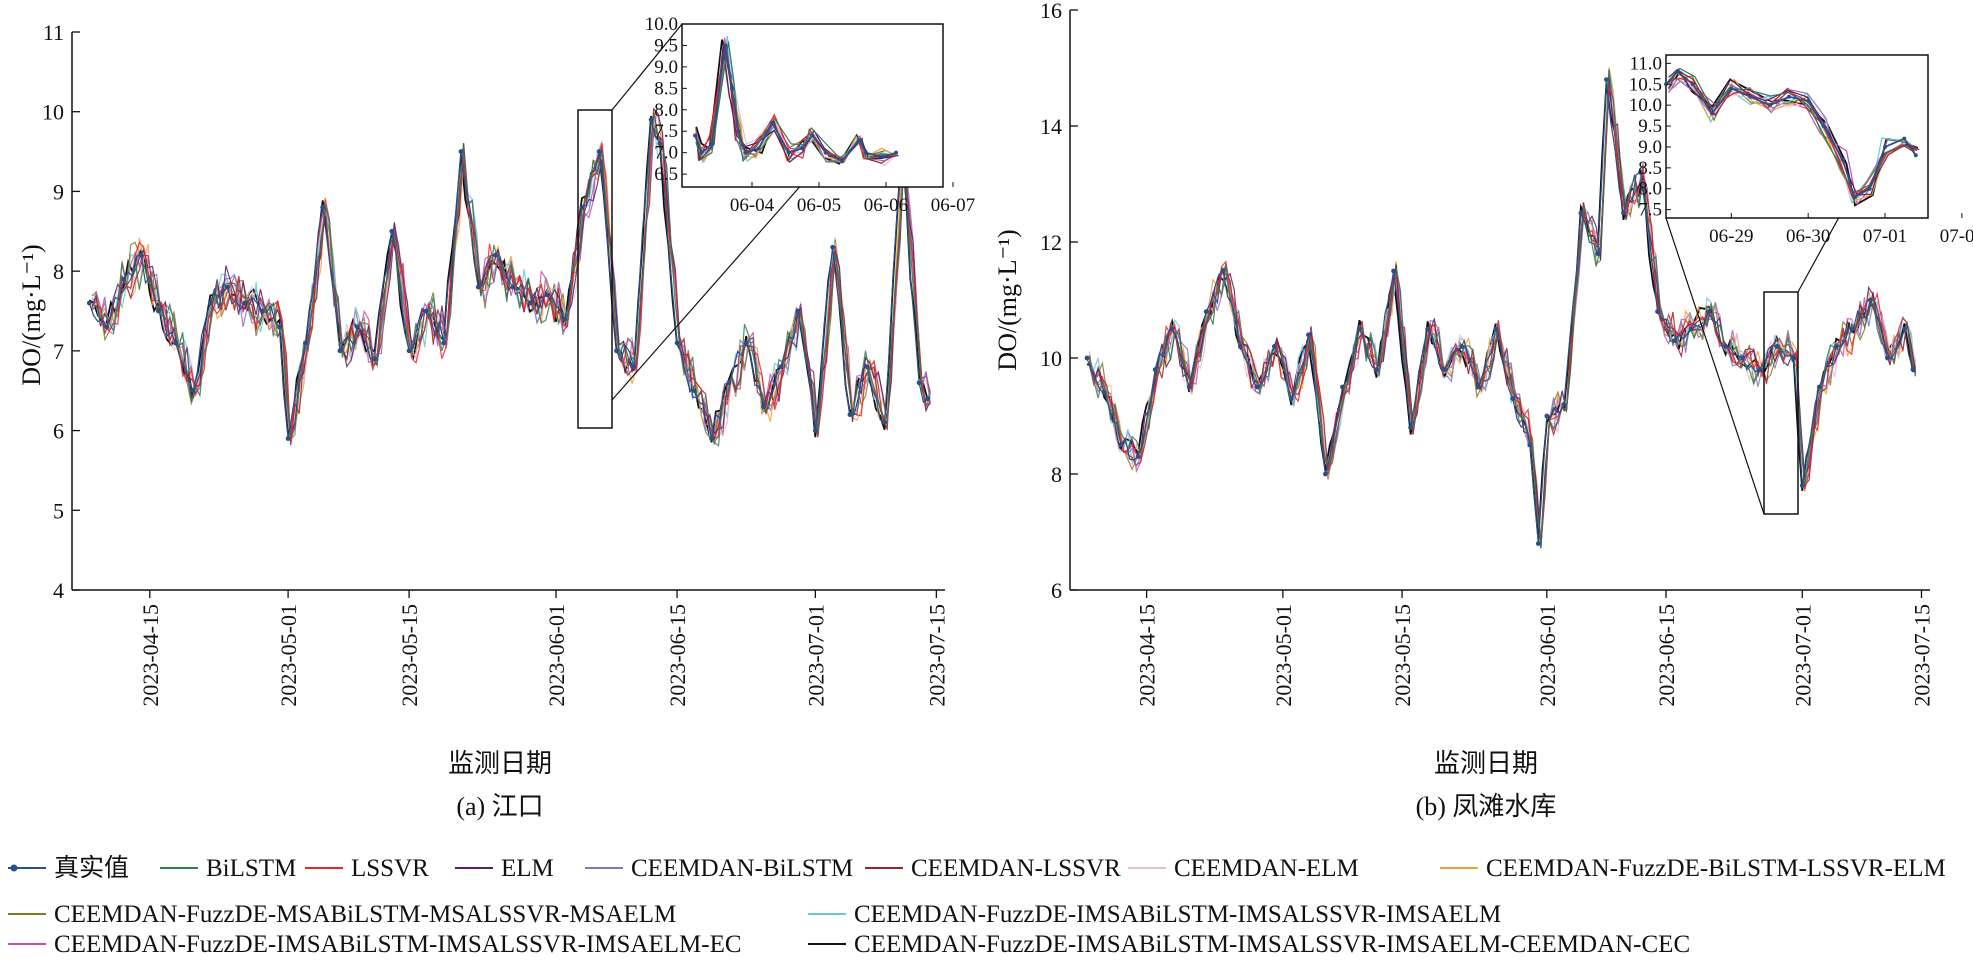 This screenshot has height=962, width=1973. Describe the element at coordinates (1650, 137) in the screenshot. I see `panel-b-inset-y-ticks: 7.58.08.59.09.510.010.511.0` at that location.